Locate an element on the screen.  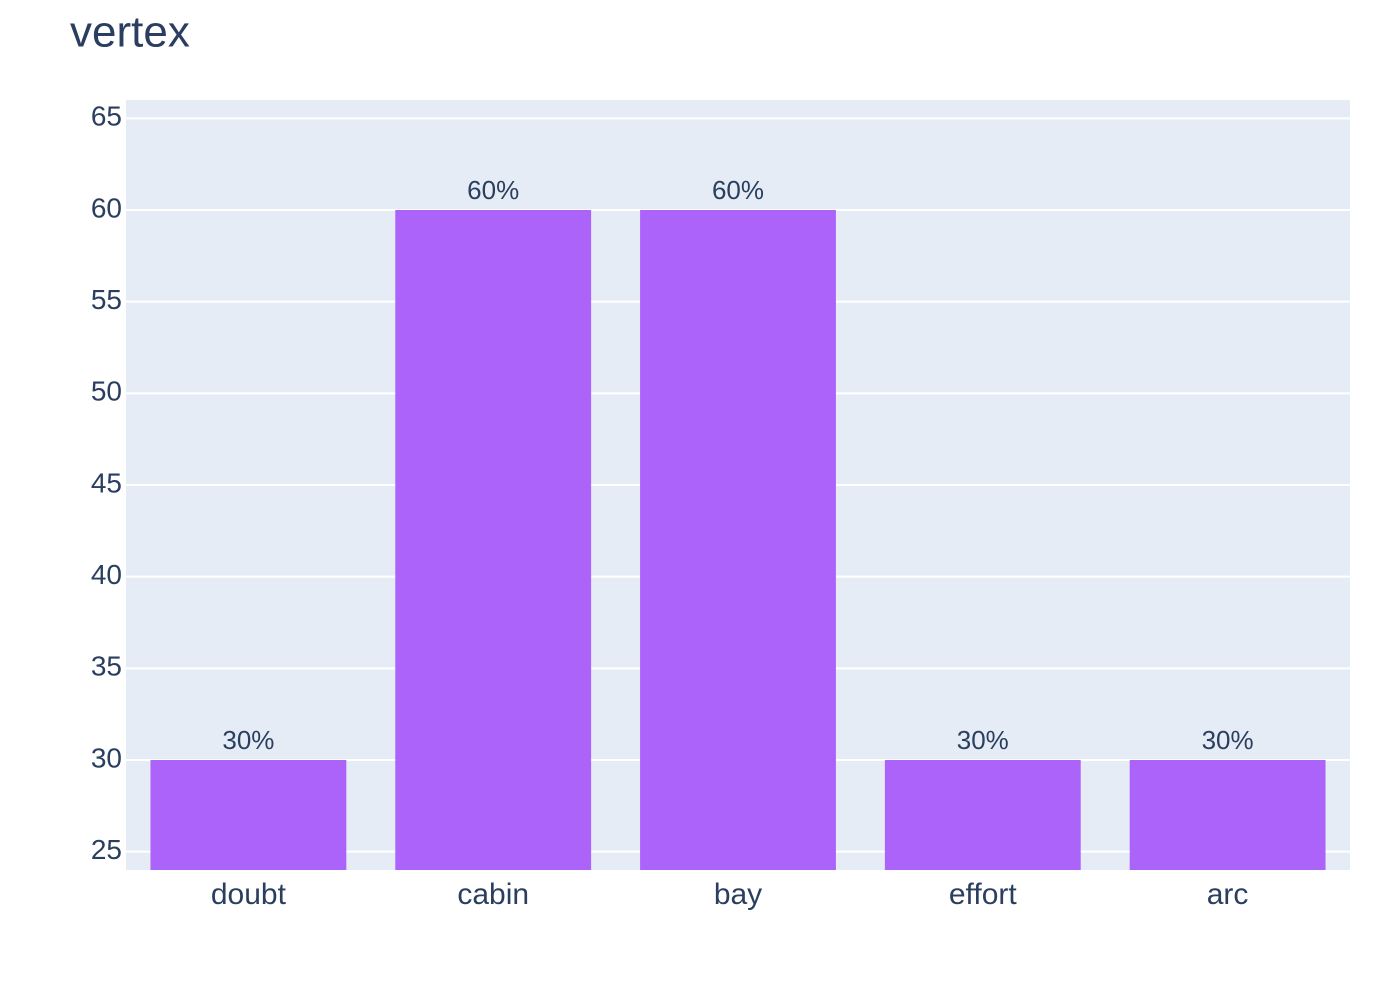
y-tick-label: 45 is located at coordinates (106, 482).